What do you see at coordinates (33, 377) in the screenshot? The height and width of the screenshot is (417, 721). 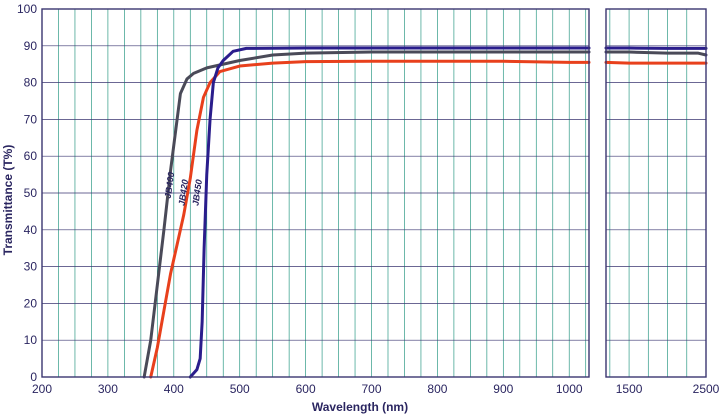 I see `y-tick-label: 0` at bounding box center [33, 377].